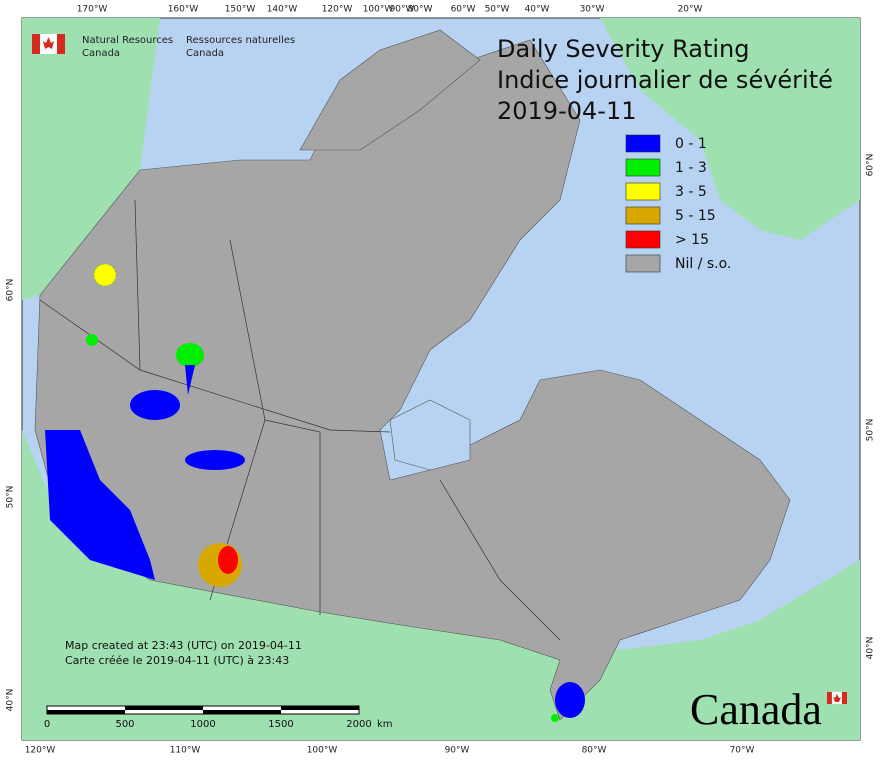  What do you see at coordinates (47, 724) in the screenshot?
I see `scale-label: 0` at bounding box center [47, 724].